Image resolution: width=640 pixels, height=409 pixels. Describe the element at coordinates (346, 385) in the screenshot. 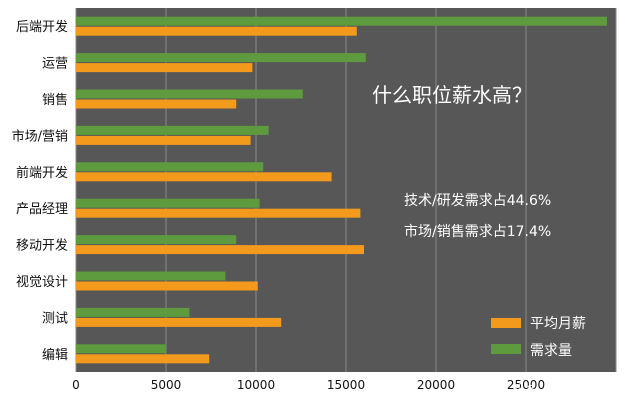

I see `x-tick-label: 15000` at that location.